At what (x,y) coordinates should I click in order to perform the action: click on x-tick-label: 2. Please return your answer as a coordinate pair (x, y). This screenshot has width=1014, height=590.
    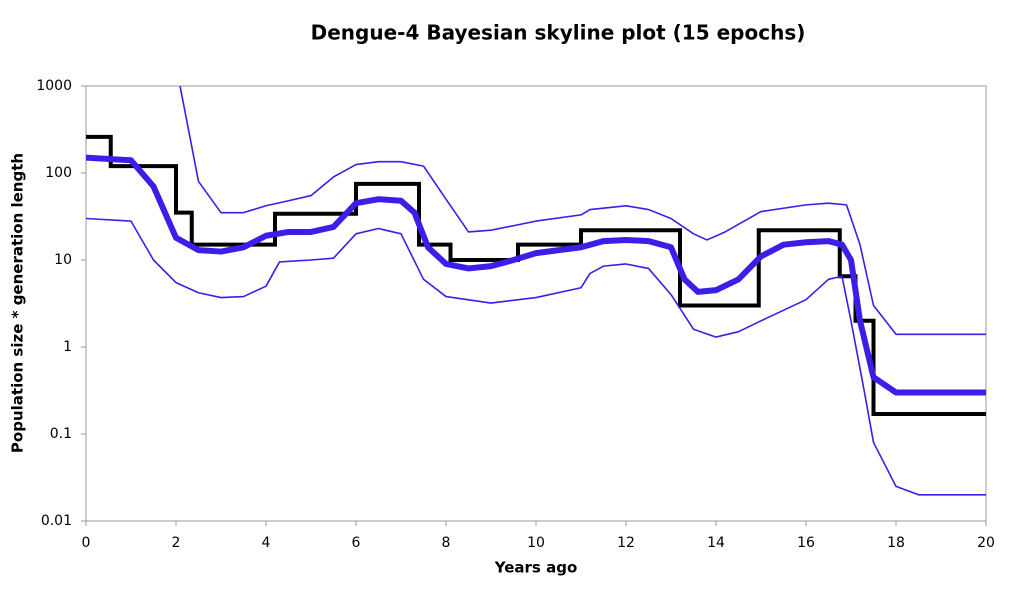
    Looking at the image, I should click on (176, 543).